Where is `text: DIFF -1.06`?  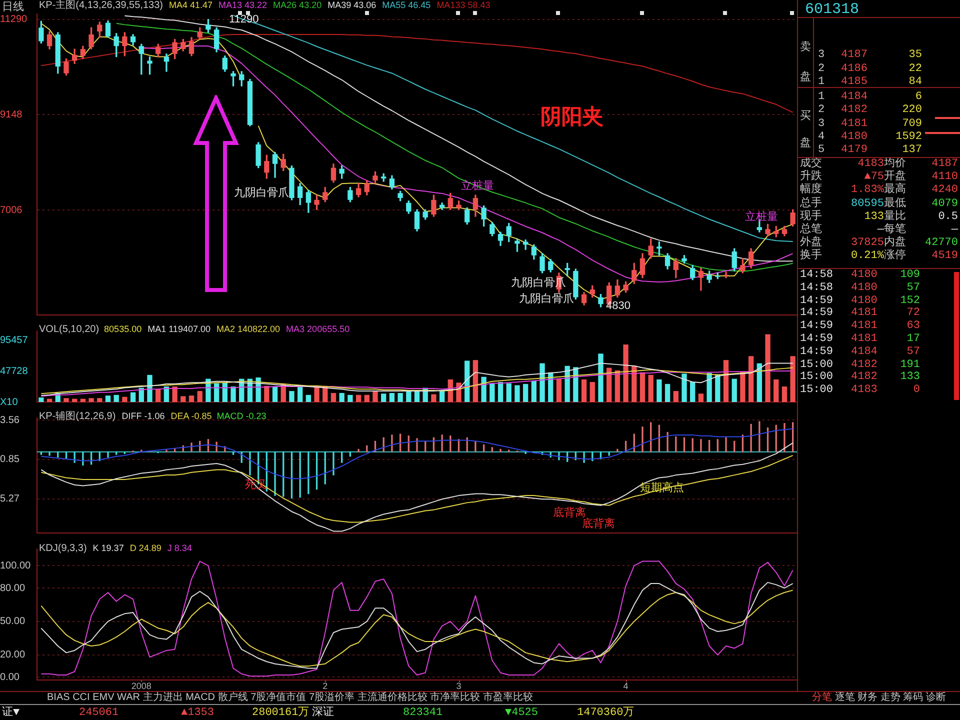
text: DIFF -1.06 is located at coordinates (143, 416).